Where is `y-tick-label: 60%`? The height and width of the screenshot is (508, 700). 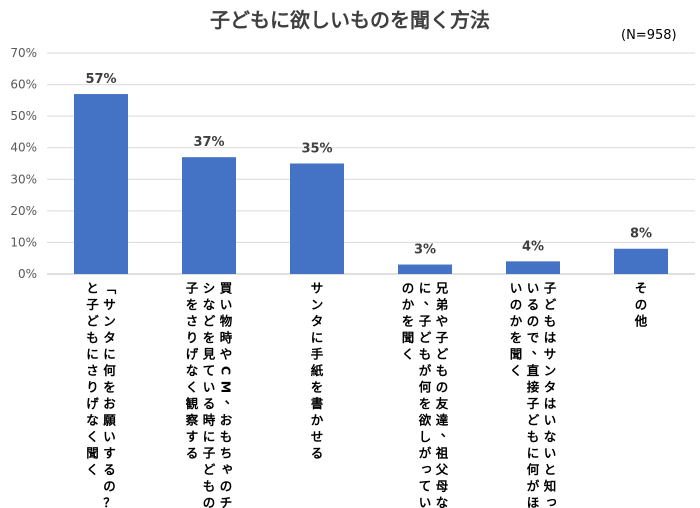
y-tick-label: 60% is located at coordinates (23, 85).